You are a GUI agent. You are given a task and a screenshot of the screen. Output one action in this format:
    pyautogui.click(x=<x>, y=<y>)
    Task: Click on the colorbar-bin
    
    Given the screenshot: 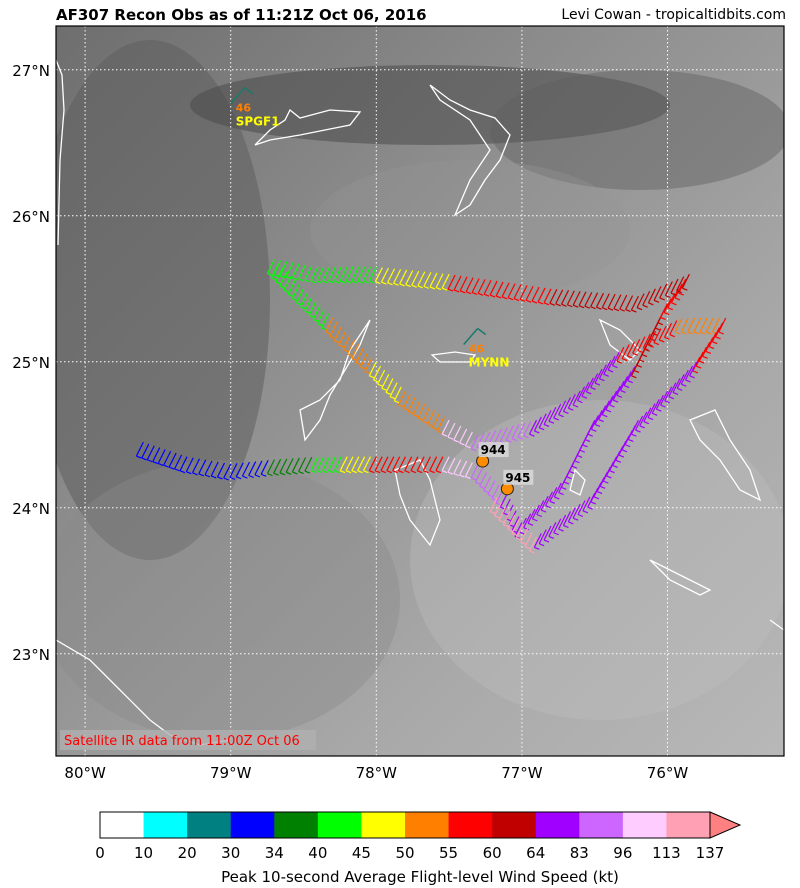 What is the action you would take?
    pyautogui.click(x=427, y=825)
    